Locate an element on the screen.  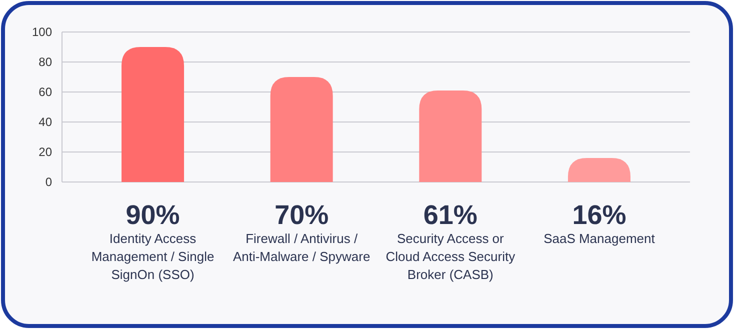
y-tick-label: 80 is located at coordinates (45, 62).